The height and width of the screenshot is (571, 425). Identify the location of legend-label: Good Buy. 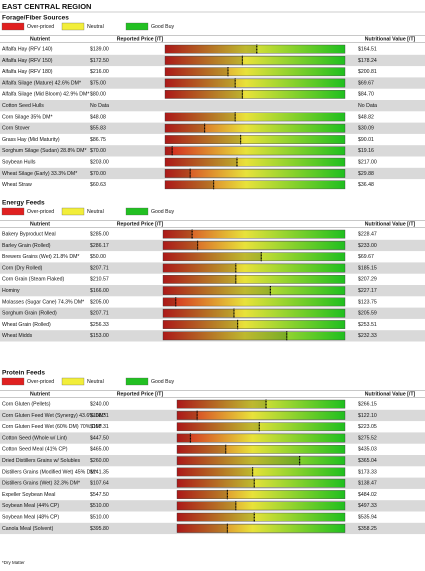
(162, 382).